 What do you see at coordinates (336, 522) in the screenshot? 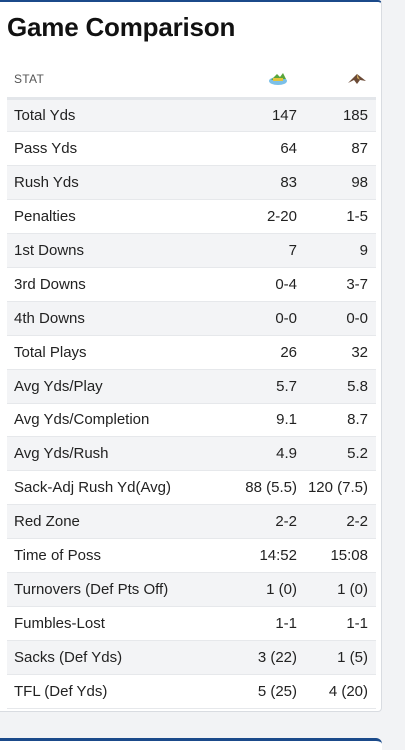
I see `team-2-value: 2-2` at bounding box center [336, 522].